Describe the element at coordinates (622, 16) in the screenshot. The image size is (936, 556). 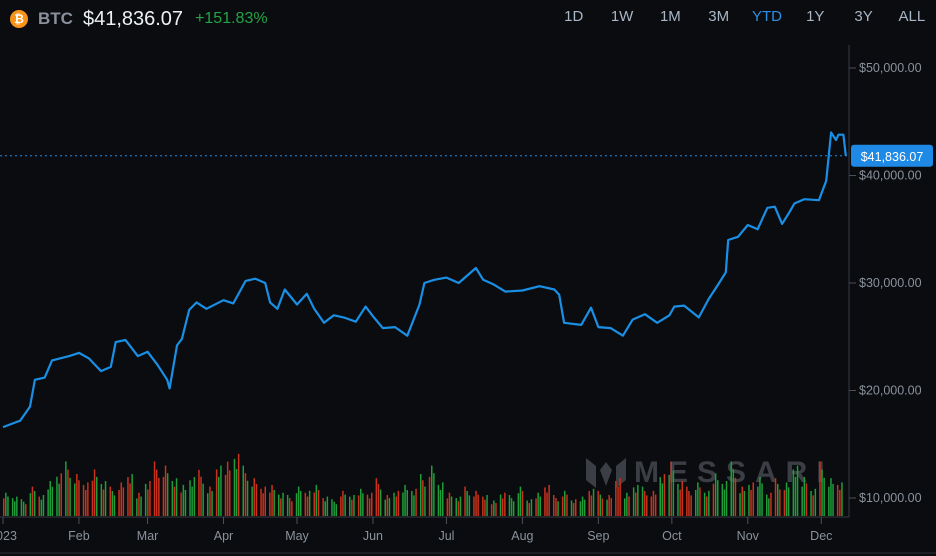
I see `range-1w: 1W` at that location.